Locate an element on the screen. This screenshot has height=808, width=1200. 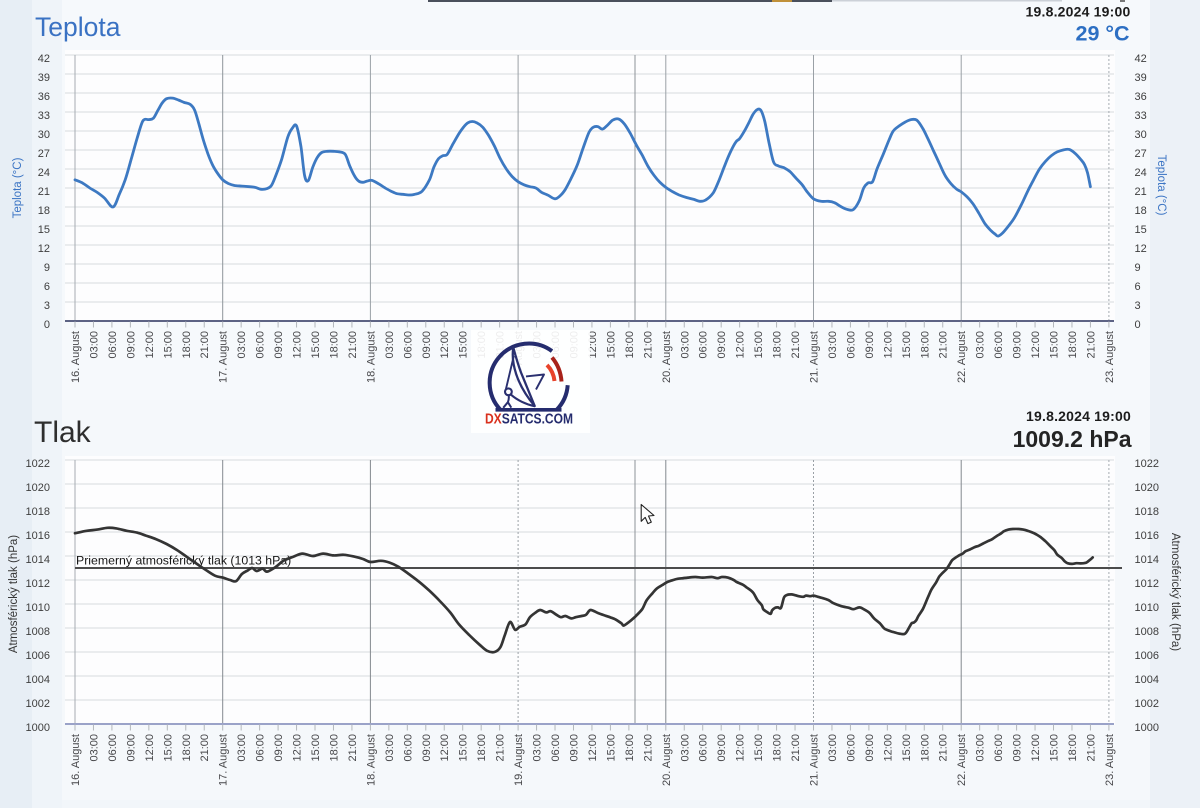
svg-text: 1006 is located at coordinates (1147, 656).